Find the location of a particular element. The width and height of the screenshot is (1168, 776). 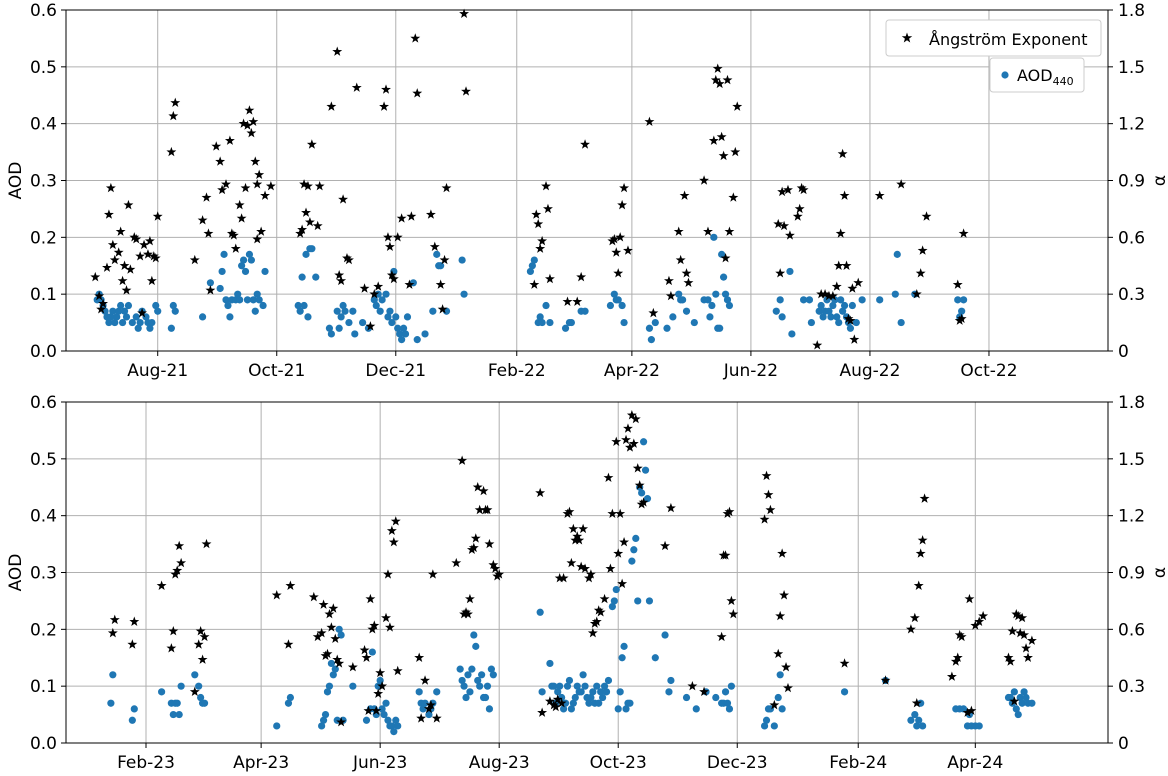

y-axis-label: AOD is located at coordinates (16, 181).